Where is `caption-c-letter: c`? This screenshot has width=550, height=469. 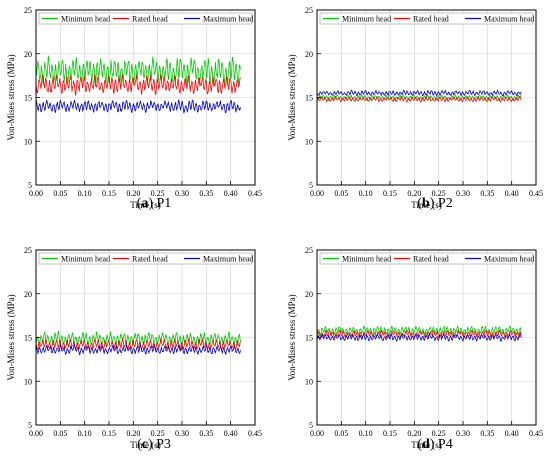
caption-c-letter: c is located at coordinates (144, 444).